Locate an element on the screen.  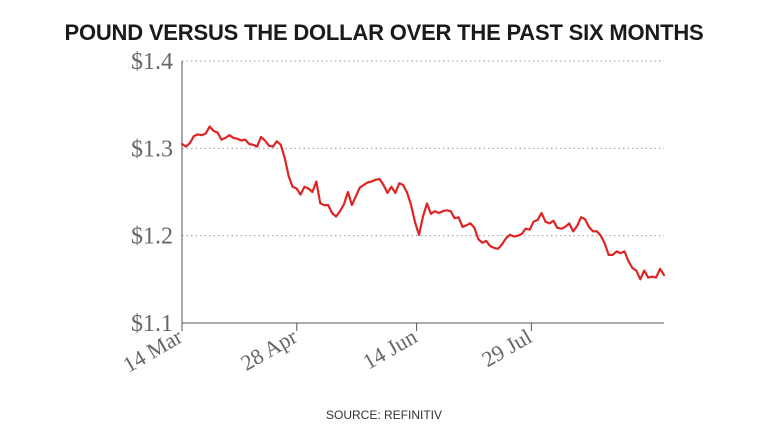
x-axis-tick-labels: 14 Mar 28 Apr 14 Jun 29 Jul is located at coordinates (327, 350).